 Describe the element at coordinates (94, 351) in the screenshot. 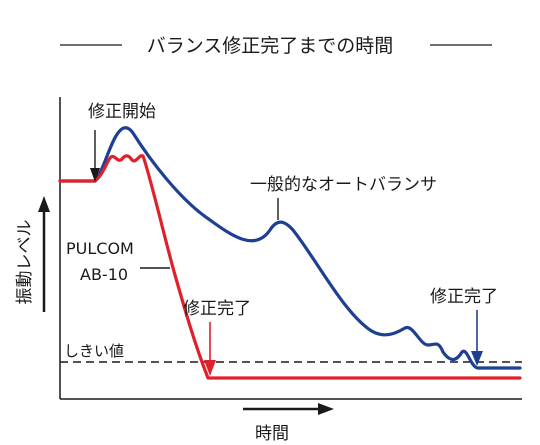

I see `threshold-label: しきい値` at that location.